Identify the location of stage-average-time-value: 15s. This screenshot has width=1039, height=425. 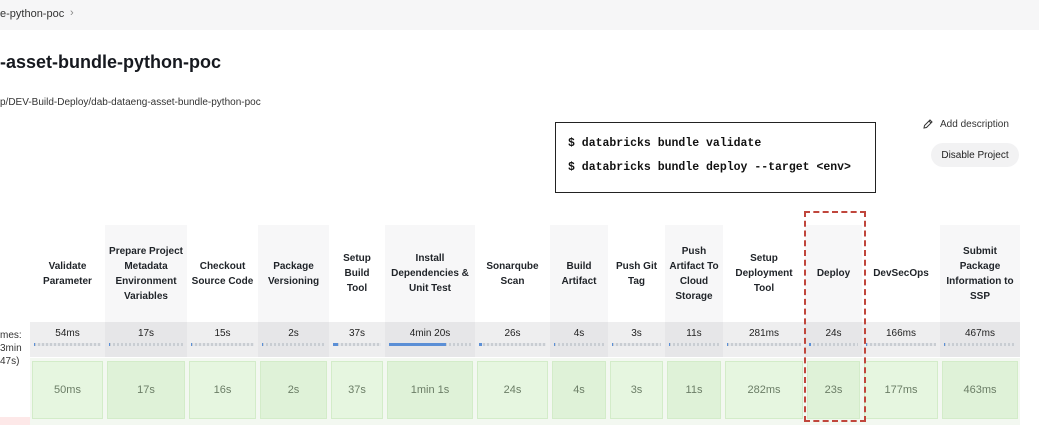
(222, 333).